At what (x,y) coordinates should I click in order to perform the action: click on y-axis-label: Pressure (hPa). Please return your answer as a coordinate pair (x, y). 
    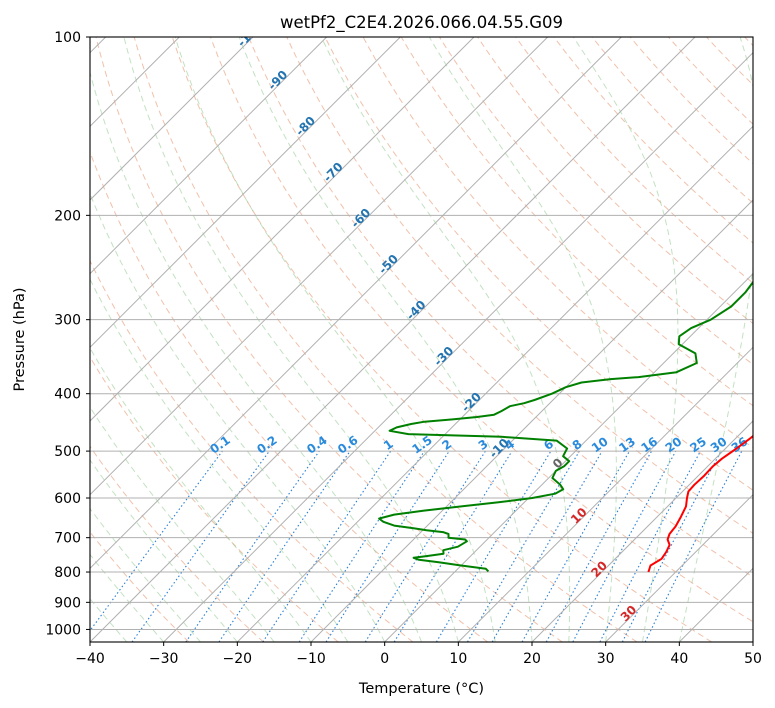
    Looking at the image, I should click on (20, 339).